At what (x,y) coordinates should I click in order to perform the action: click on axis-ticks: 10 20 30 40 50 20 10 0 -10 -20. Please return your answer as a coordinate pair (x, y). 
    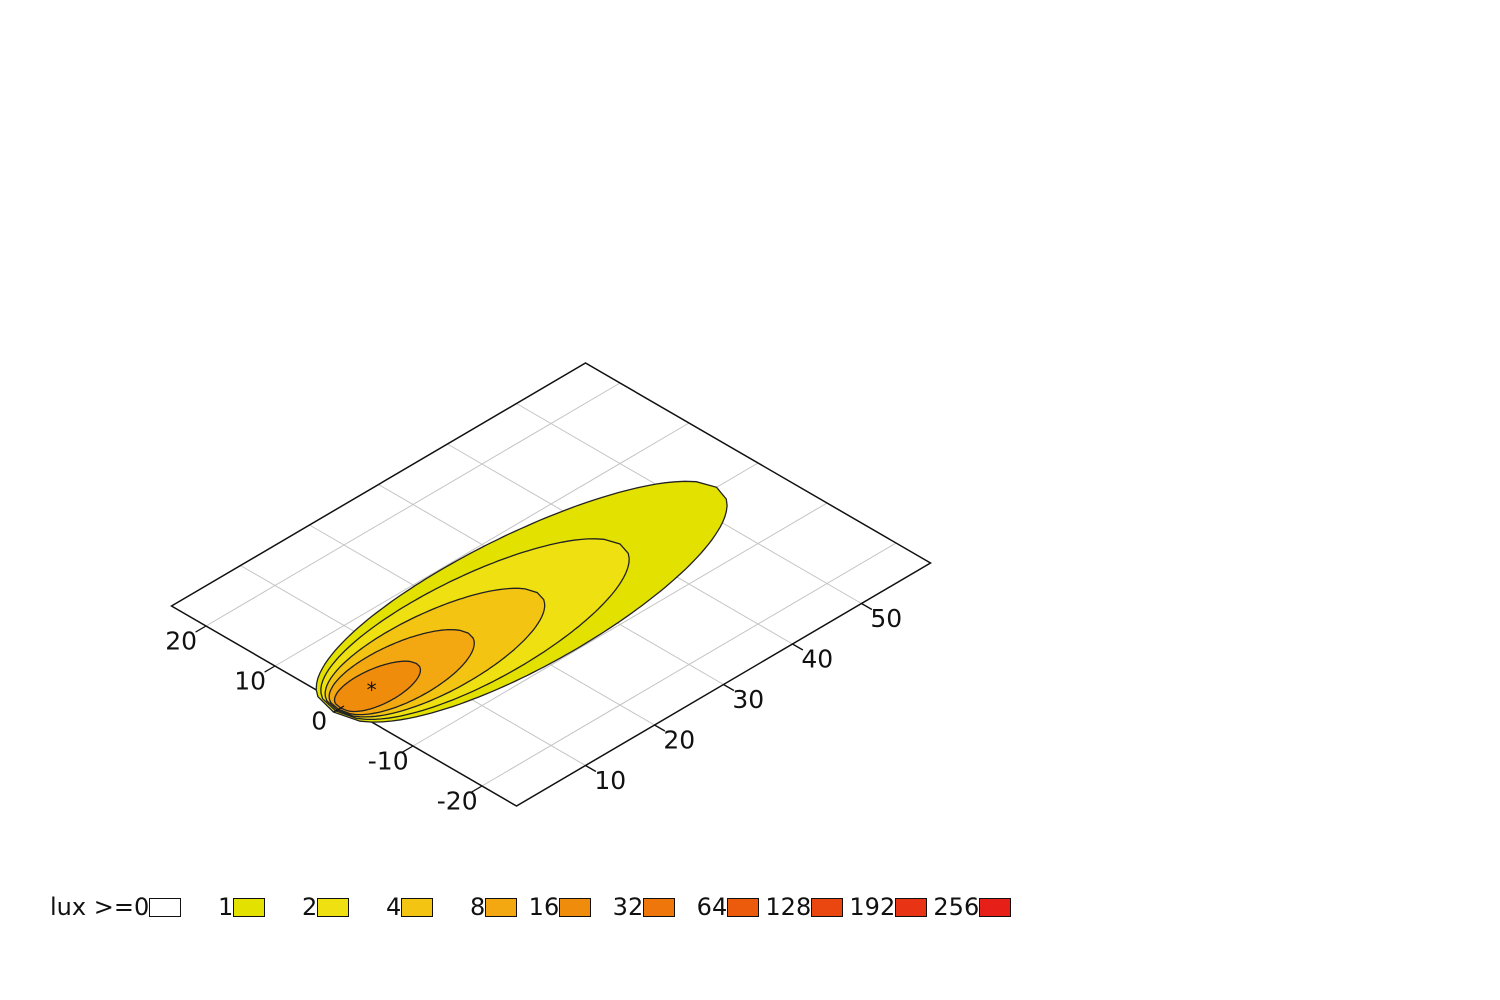
    Looking at the image, I should click on (533, 709).